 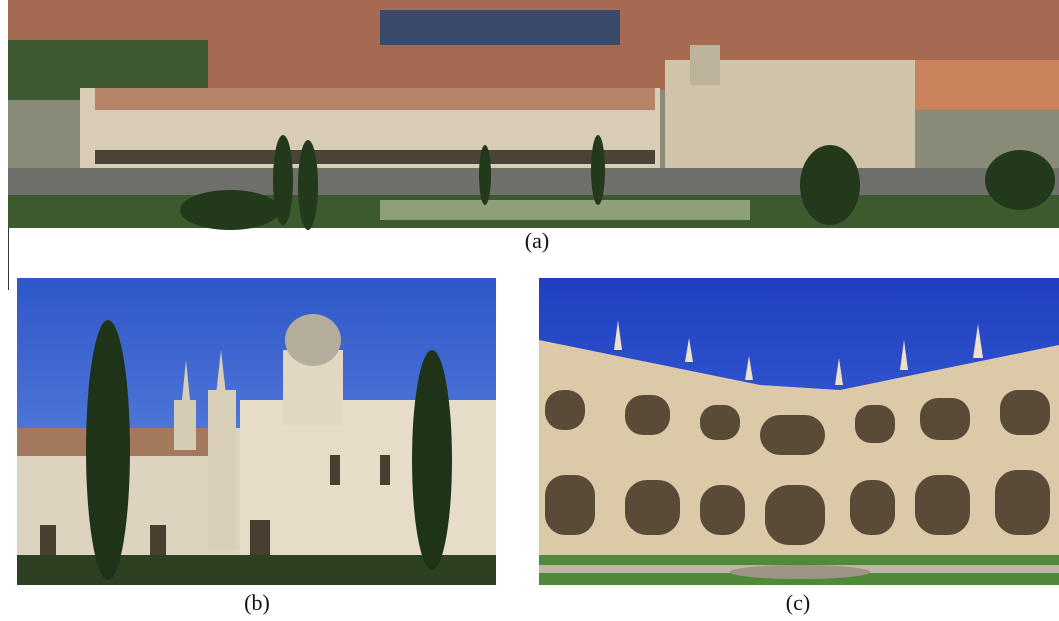 What do you see at coordinates (798, 602) in the screenshot?
I see `caption: (c)` at bounding box center [798, 602].